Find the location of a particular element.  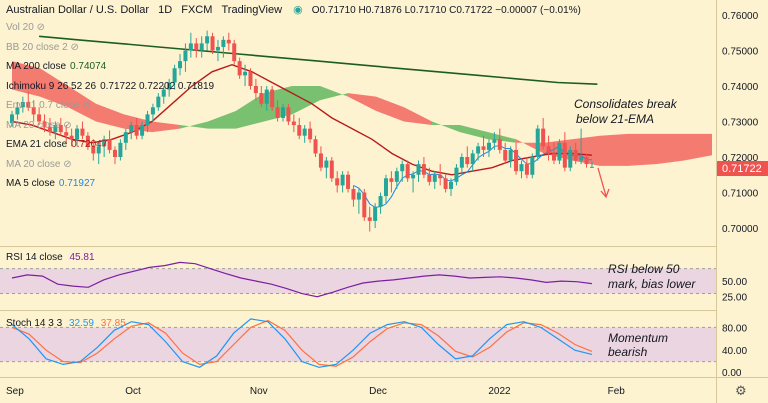

stoch-d-value: 37.85 is located at coordinates (113, 323).